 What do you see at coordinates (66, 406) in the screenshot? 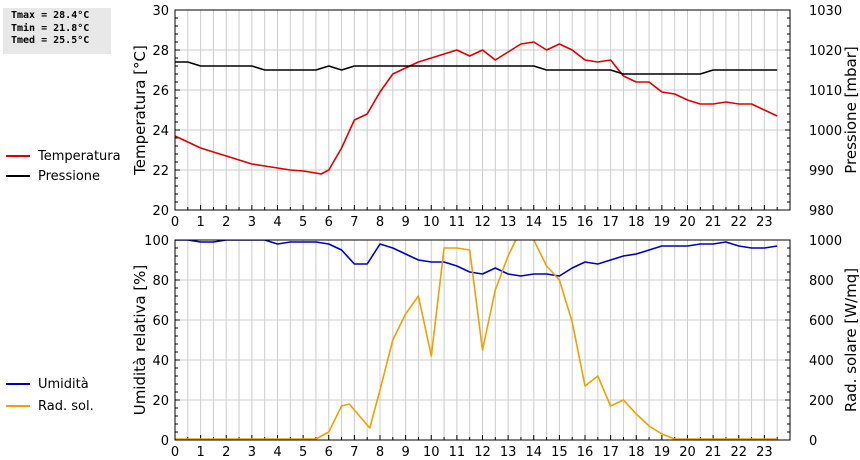
I see `legend-label: Rad. sol.` at bounding box center [66, 406].